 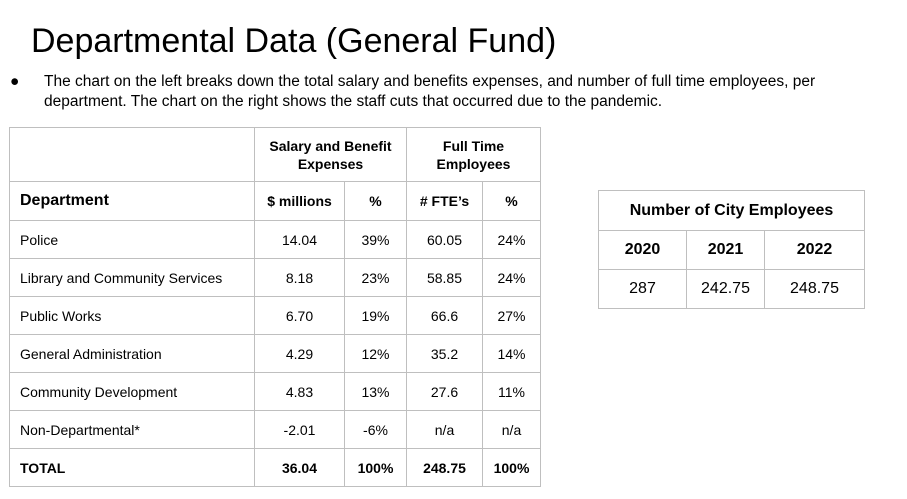 I want to click on table-row: Non-Departmental* -2.01 -6% n/a n/a, so click(x=275, y=429).